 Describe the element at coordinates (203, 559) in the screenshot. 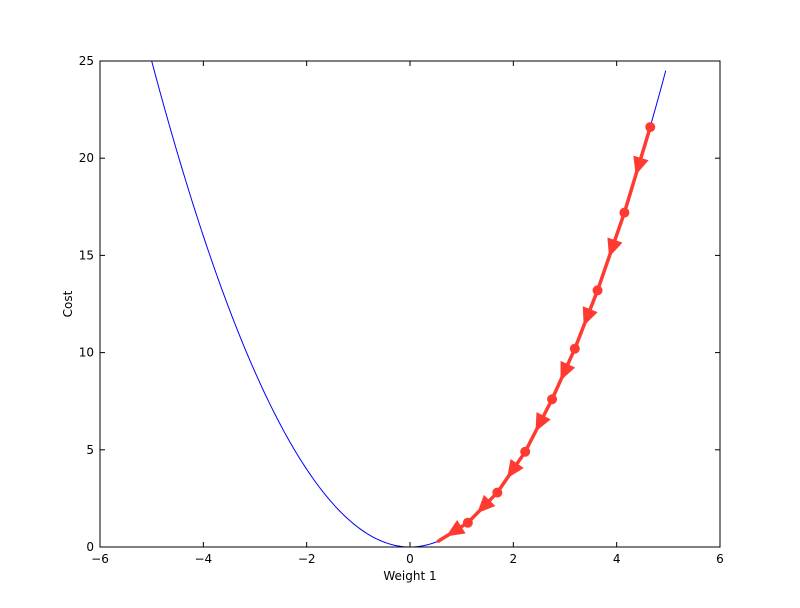

I see `x-tick-label: −4` at that location.